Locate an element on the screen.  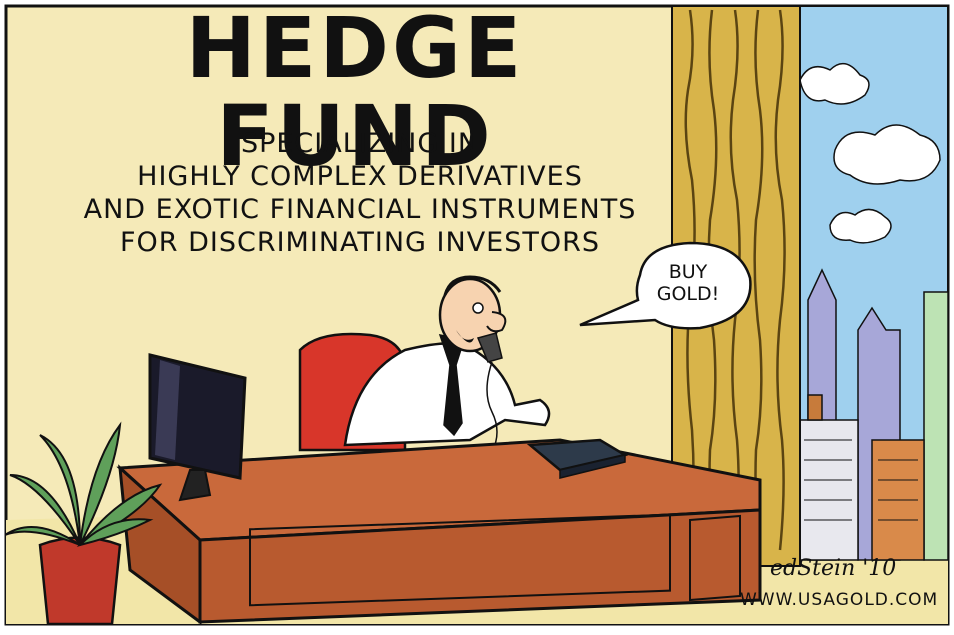
artist-signature: edStein '10 is located at coordinates (833, 568).